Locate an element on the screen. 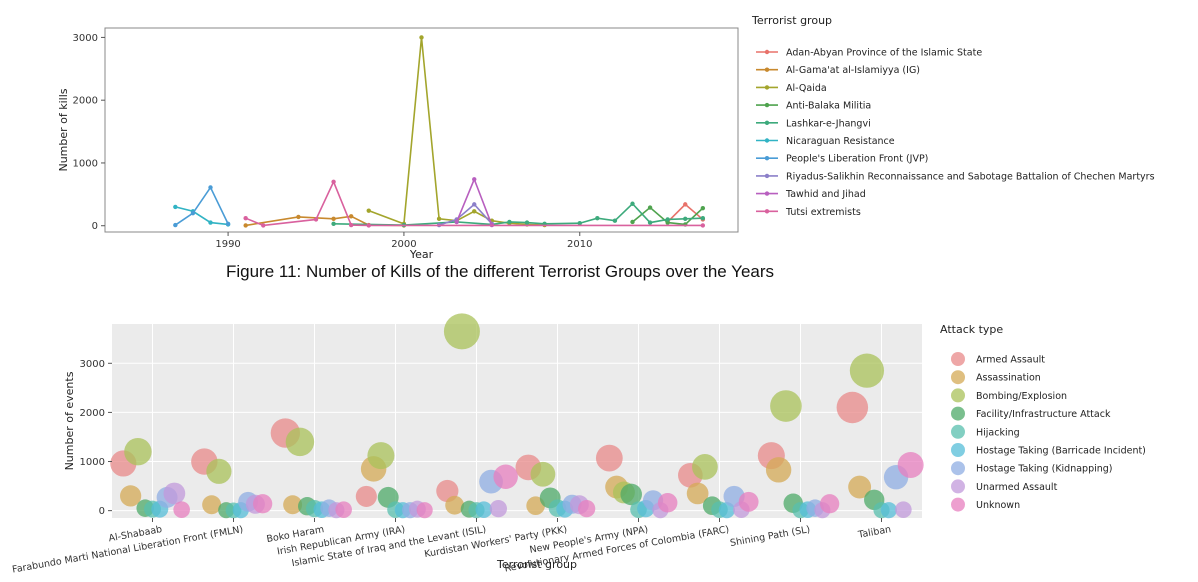  legend-label: Al-Gama'at al-Islamiyya (IG) is located at coordinates (853, 70).